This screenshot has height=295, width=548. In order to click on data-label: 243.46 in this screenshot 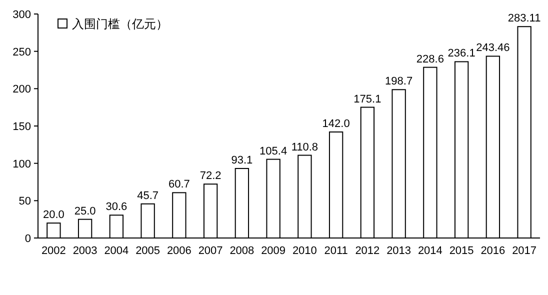, I will do `click(493, 48)`.